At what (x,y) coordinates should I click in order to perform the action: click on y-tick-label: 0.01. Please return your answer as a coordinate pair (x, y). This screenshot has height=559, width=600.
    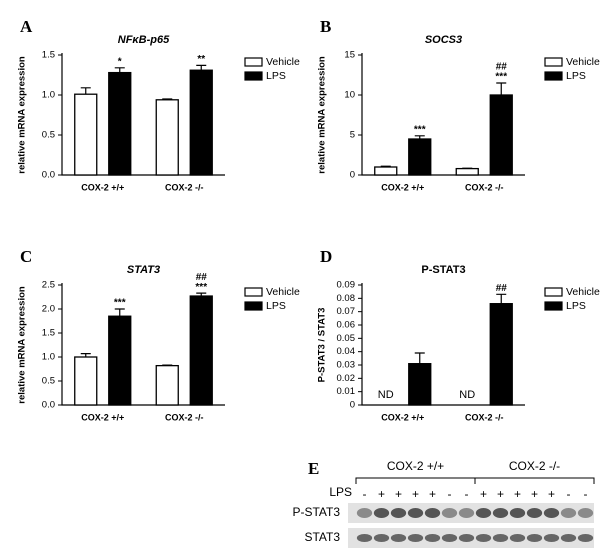
    Looking at the image, I should click on (346, 391).